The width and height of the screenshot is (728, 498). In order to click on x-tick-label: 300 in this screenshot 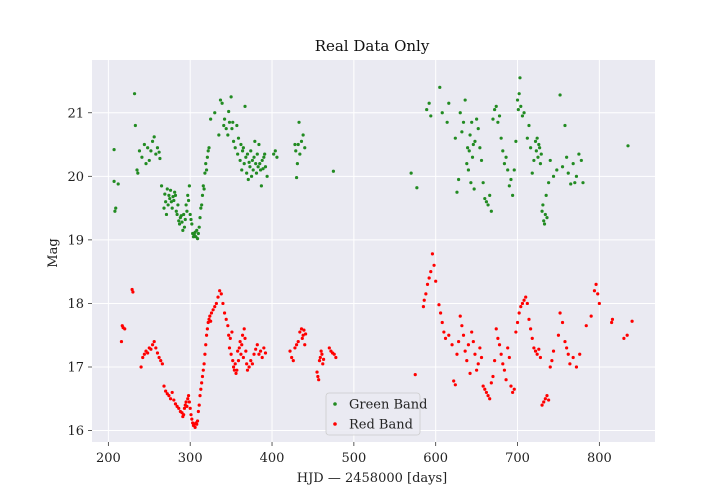, I will do `click(190, 458)`.